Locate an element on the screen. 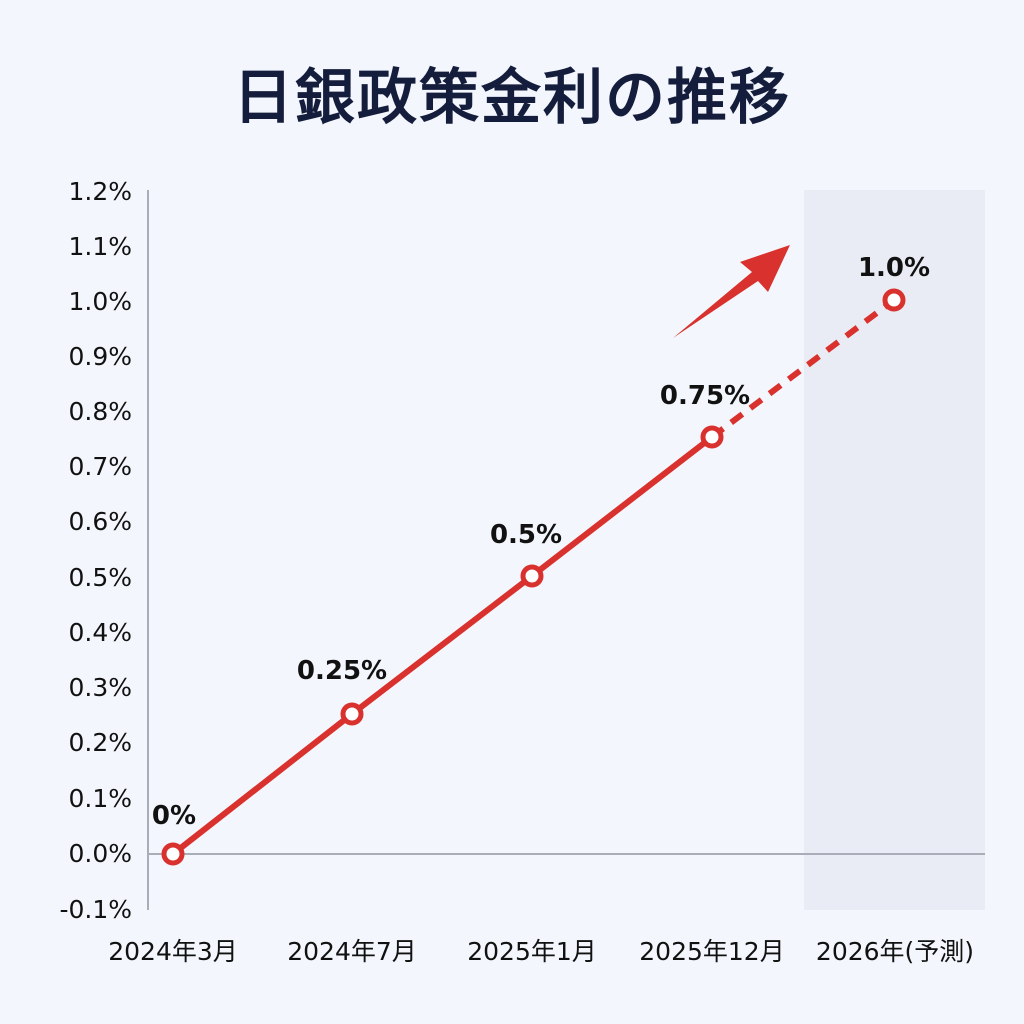  y-tick-label: 1.0% is located at coordinates (100, 301).